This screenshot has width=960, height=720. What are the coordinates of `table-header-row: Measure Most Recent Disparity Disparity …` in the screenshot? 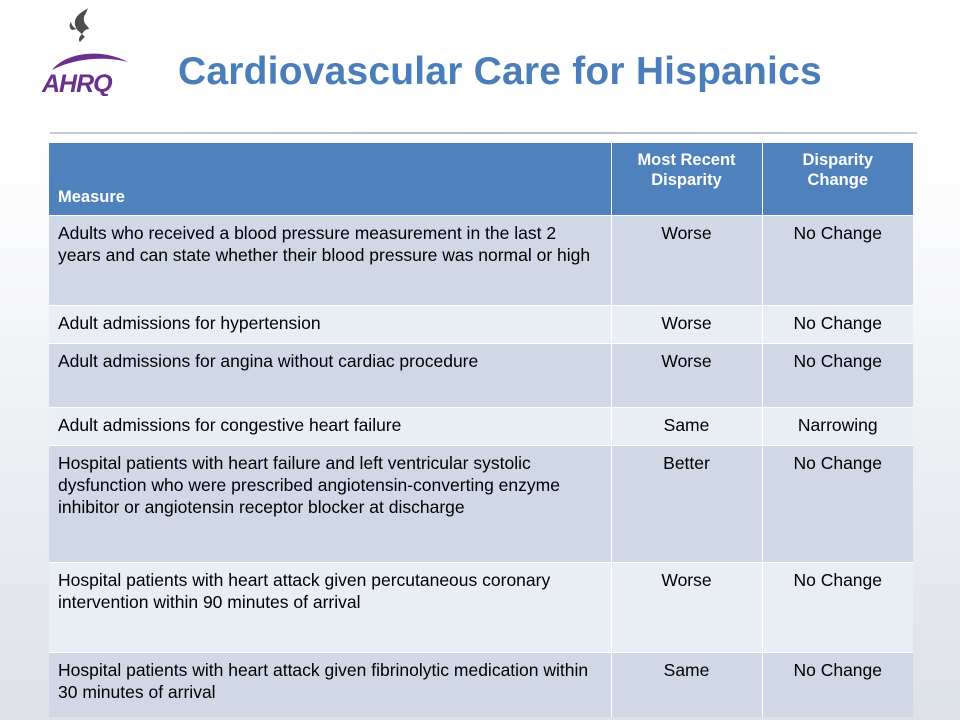 It's located at (481, 179).